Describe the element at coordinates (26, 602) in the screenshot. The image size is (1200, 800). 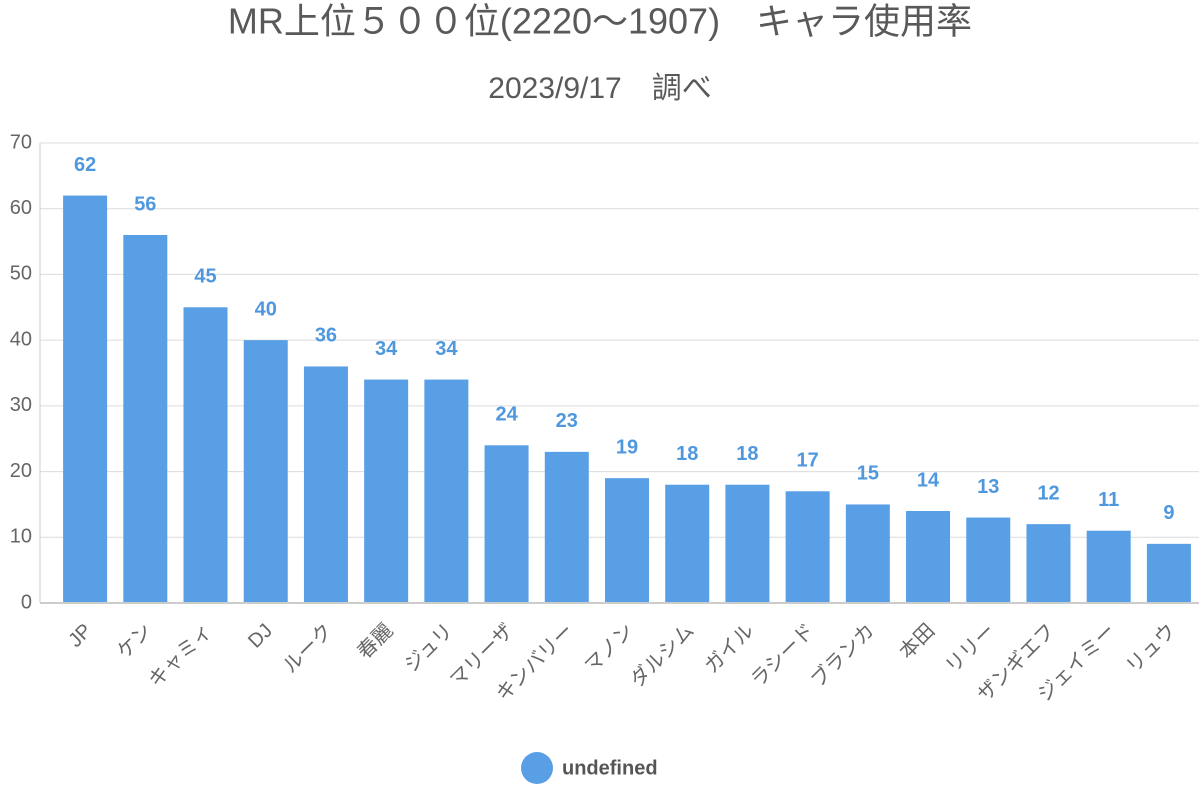
I see `y-tick-label: 0` at that location.